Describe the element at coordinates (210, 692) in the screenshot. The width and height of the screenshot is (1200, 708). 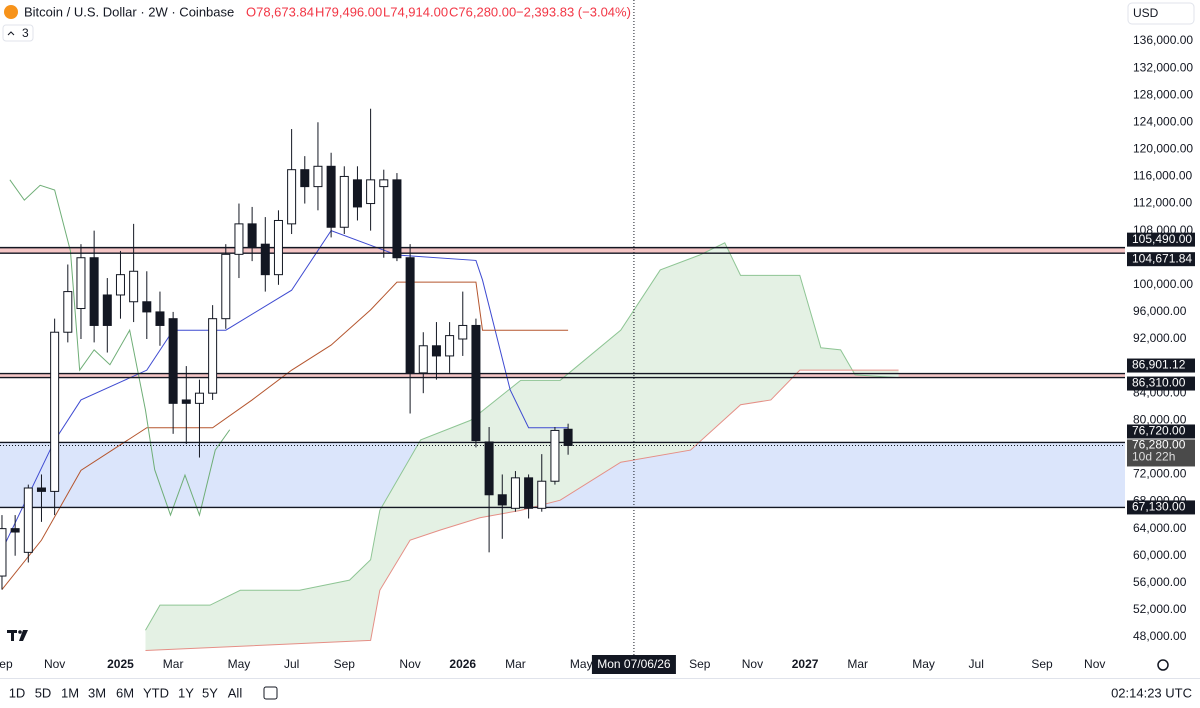
I see `range-button: 5Y` at that location.